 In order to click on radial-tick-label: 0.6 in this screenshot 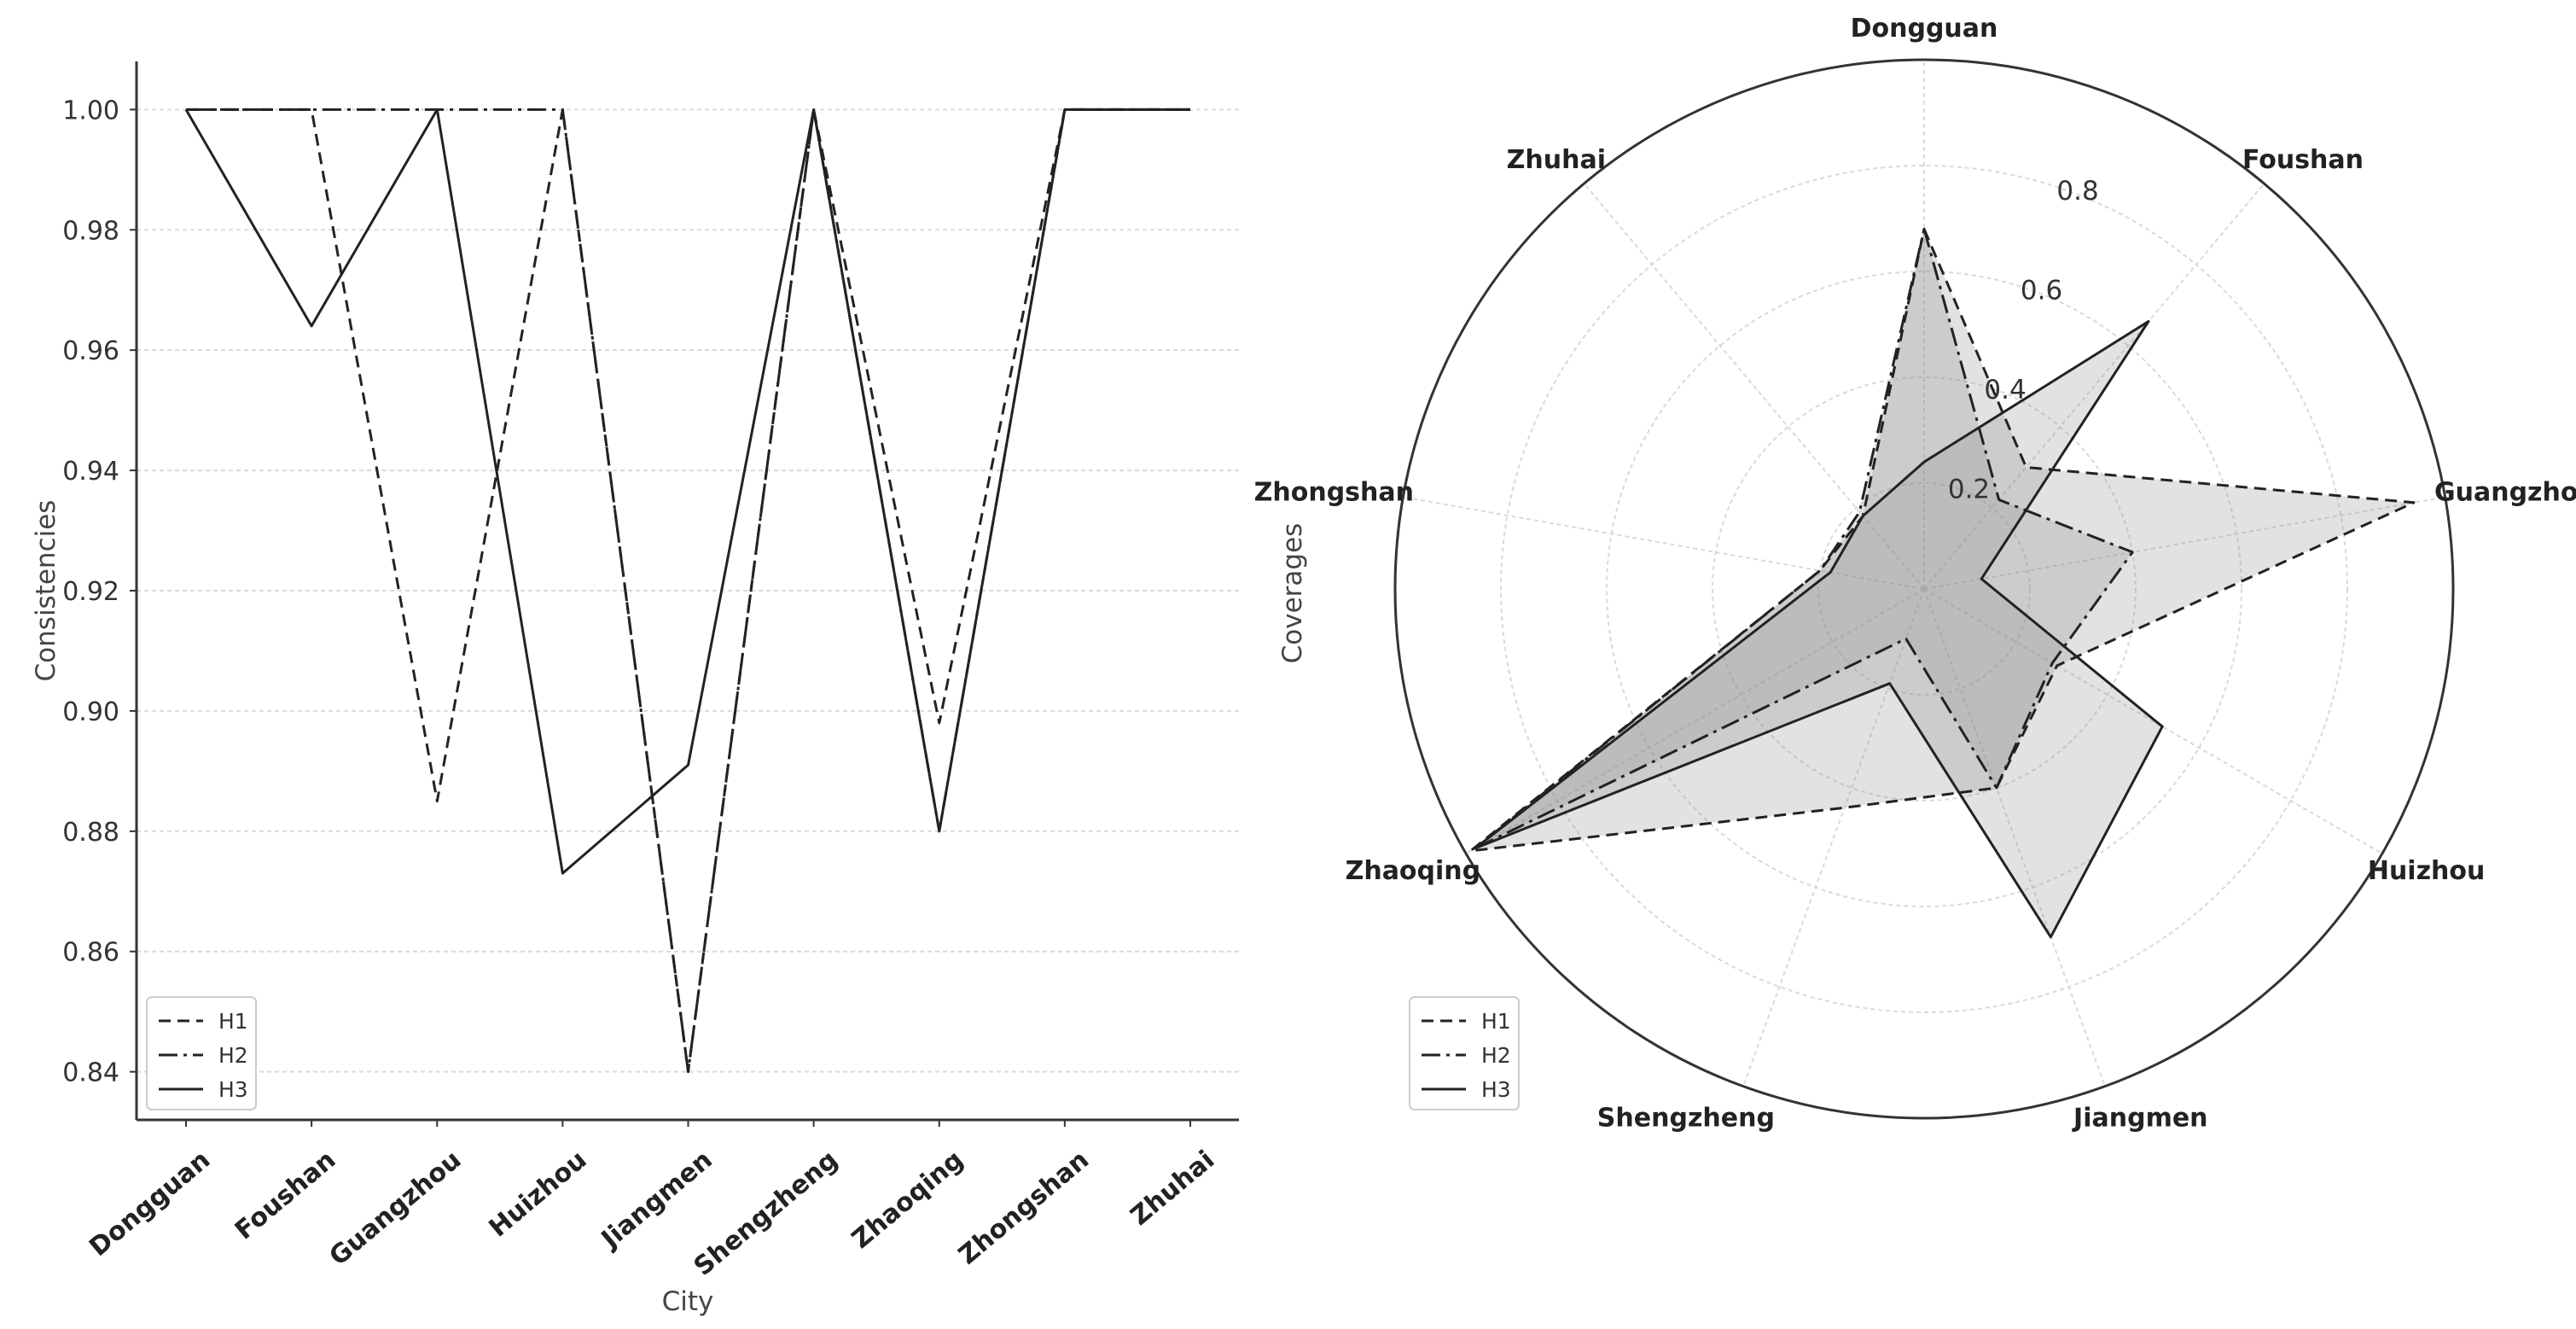, I will do `click(2042, 291)`.